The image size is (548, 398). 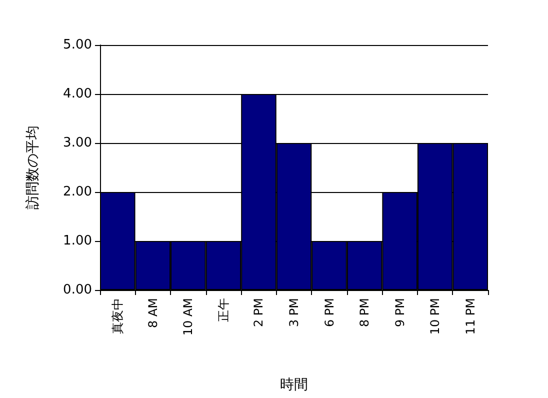 What do you see at coordinates (33, 168) in the screenshot?
I see `y-axis-title: 訪問数の平均` at bounding box center [33, 168].